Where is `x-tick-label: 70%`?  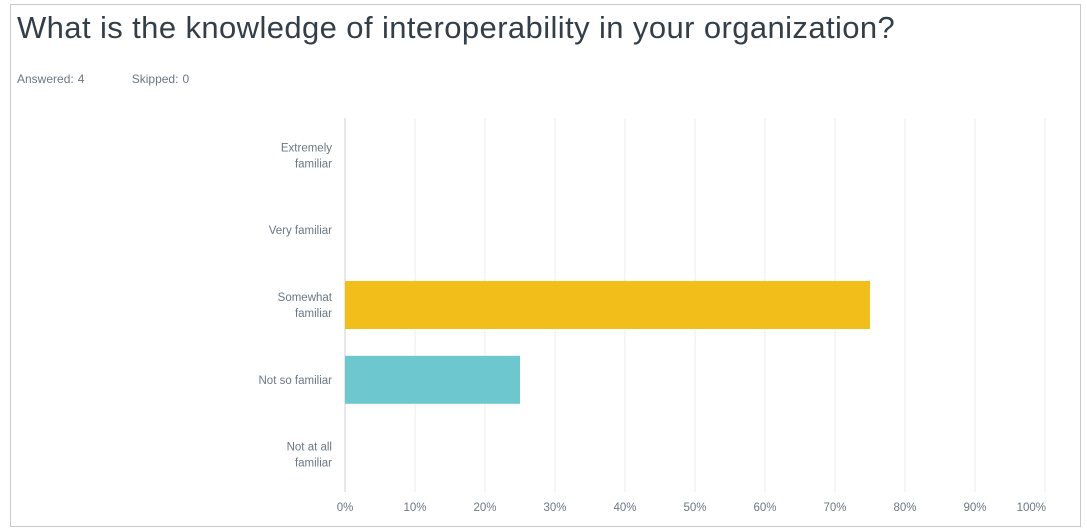
x-tick-label: 70% is located at coordinates (834, 508).